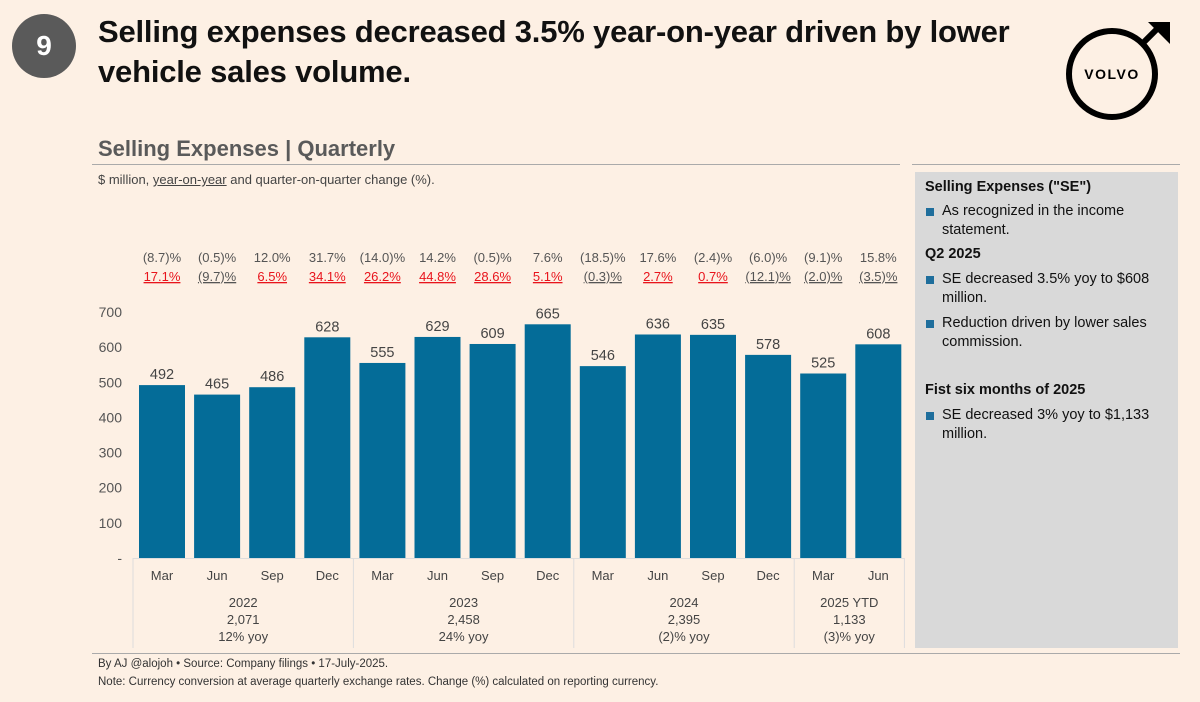  What do you see at coordinates (111, 312) in the screenshot?
I see `y-tick-label: 700` at bounding box center [111, 312].